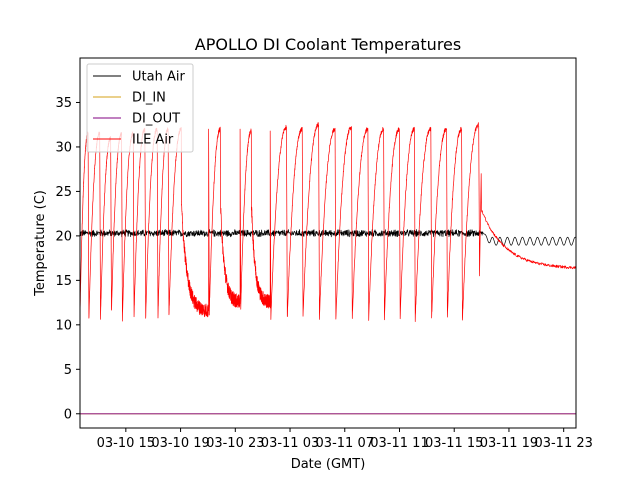  What do you see at coordinates (149, 98) in the screenshot?
I see `legend-label: DI_IN` at bounding box center [149, 98].